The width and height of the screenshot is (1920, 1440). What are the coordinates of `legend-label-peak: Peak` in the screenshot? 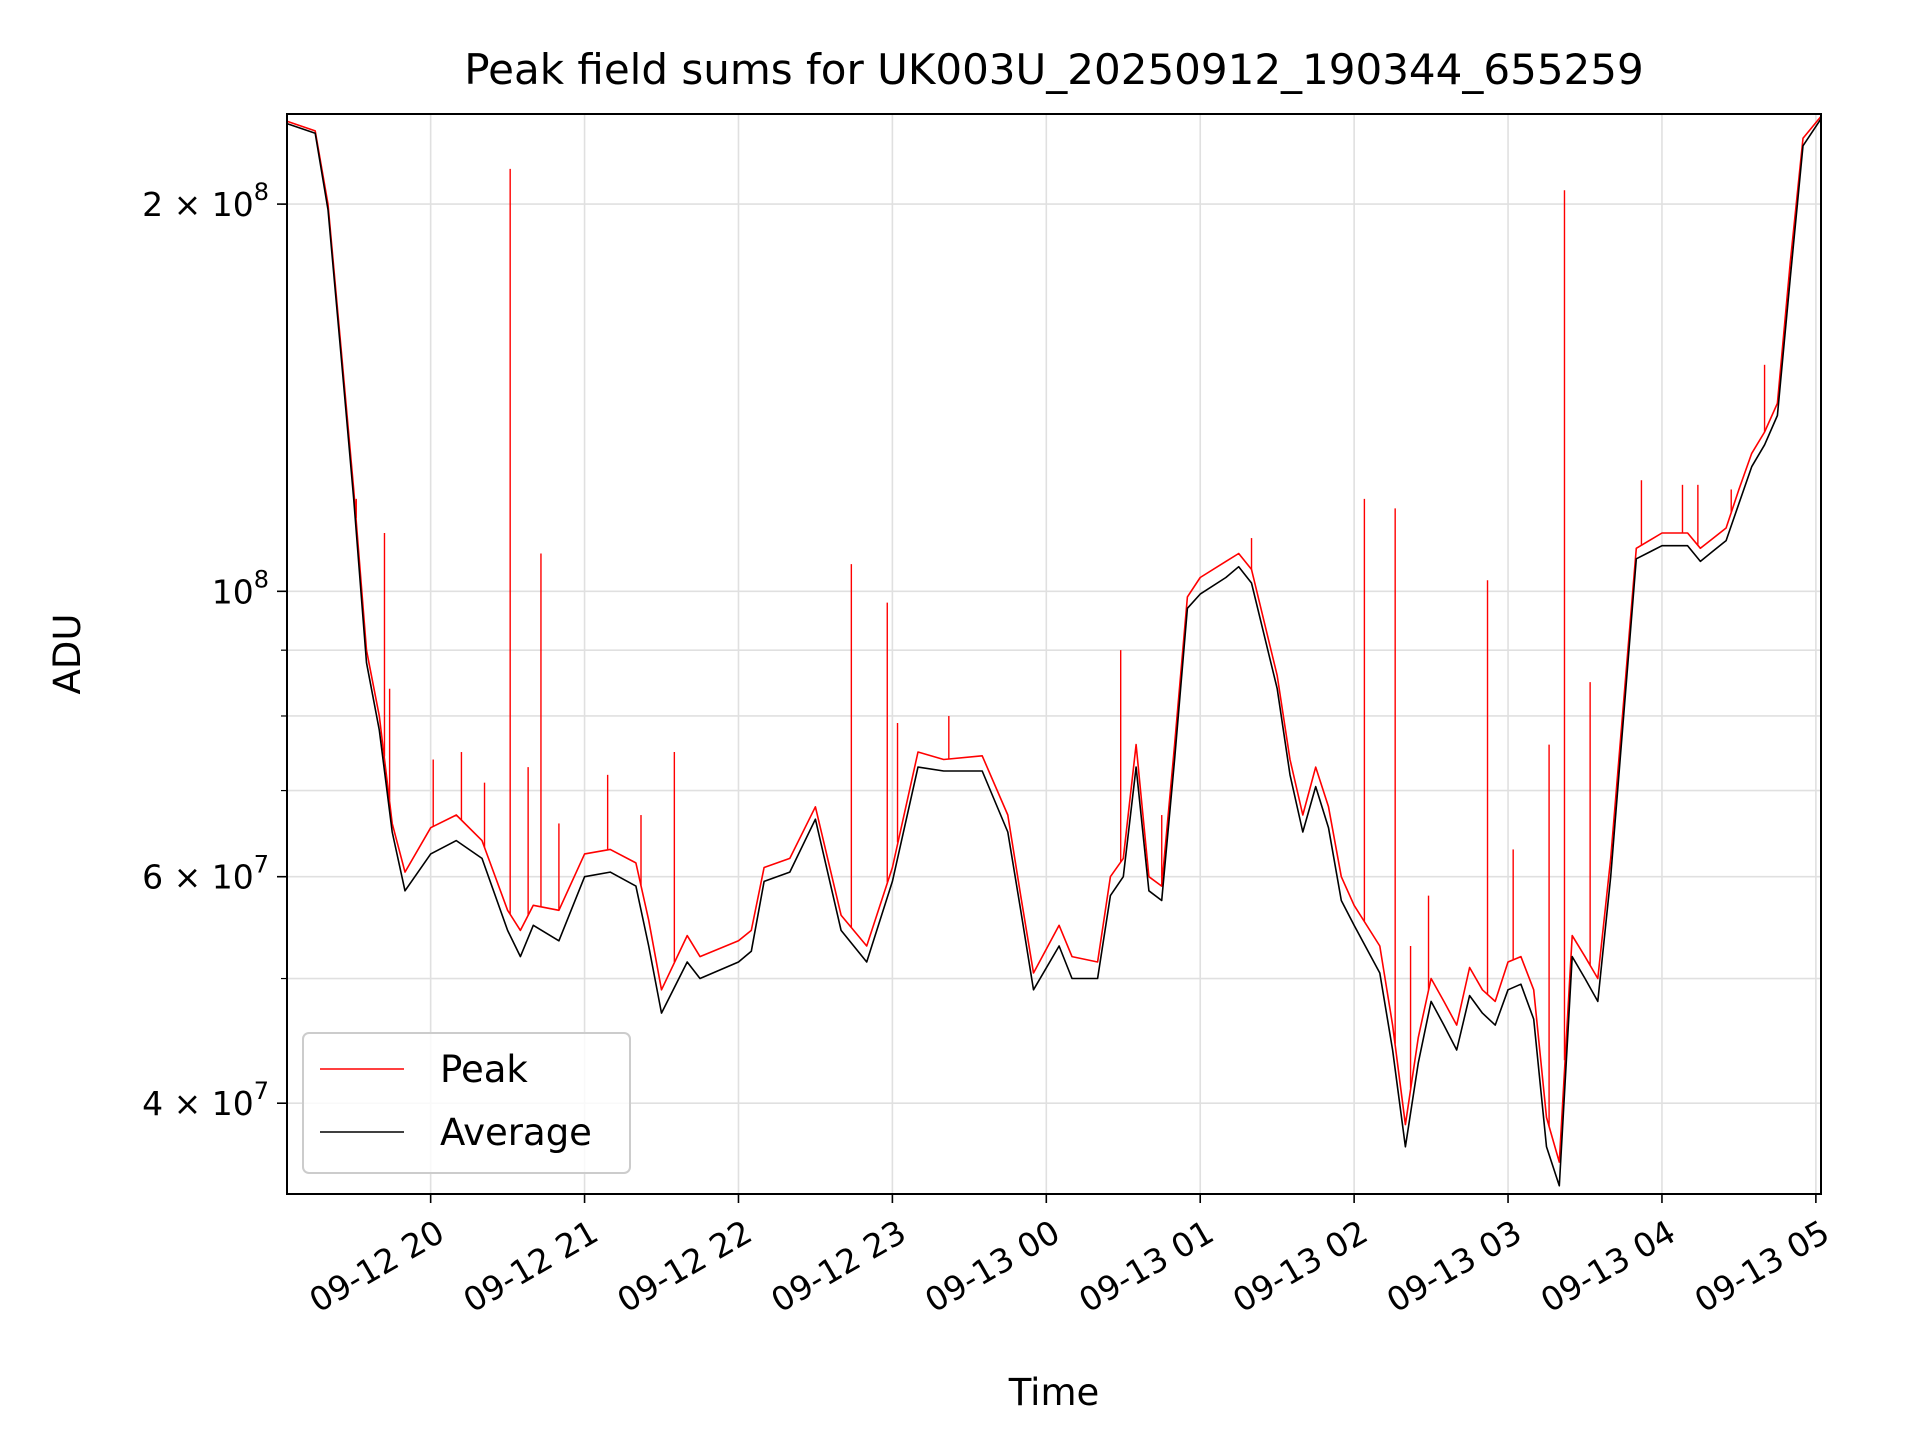 It's located at (484, 1069).